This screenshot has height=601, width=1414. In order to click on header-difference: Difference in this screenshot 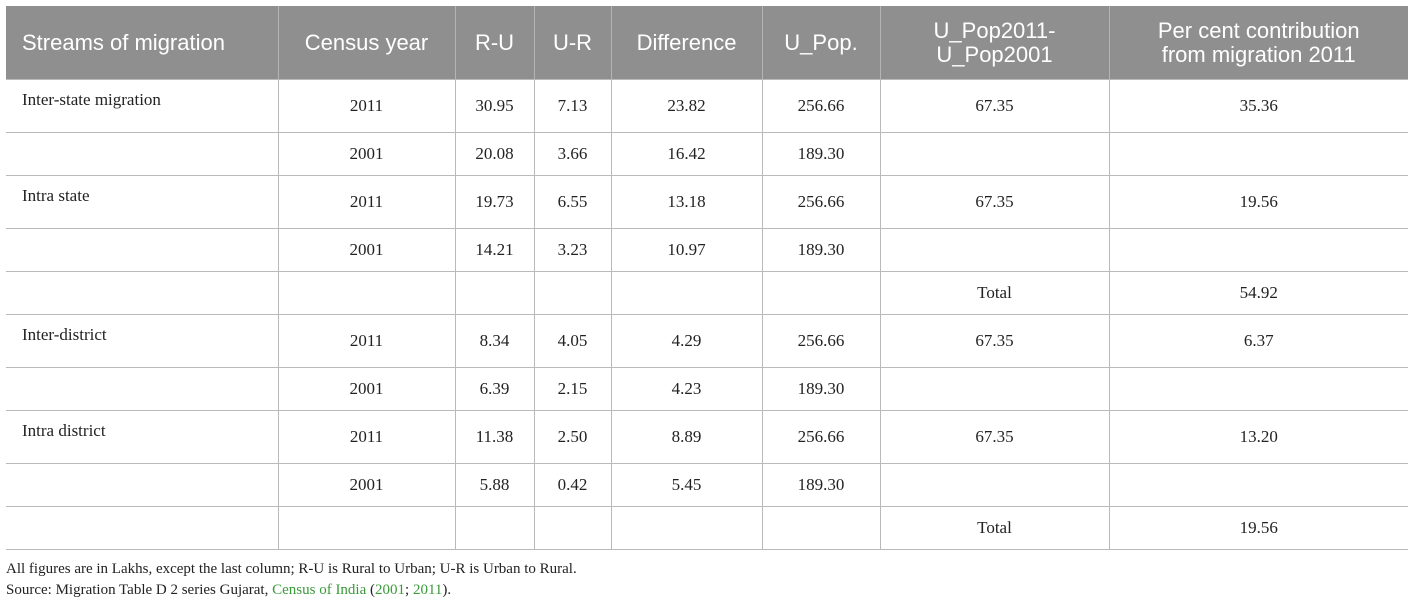, I will do `click(686, 43)`.